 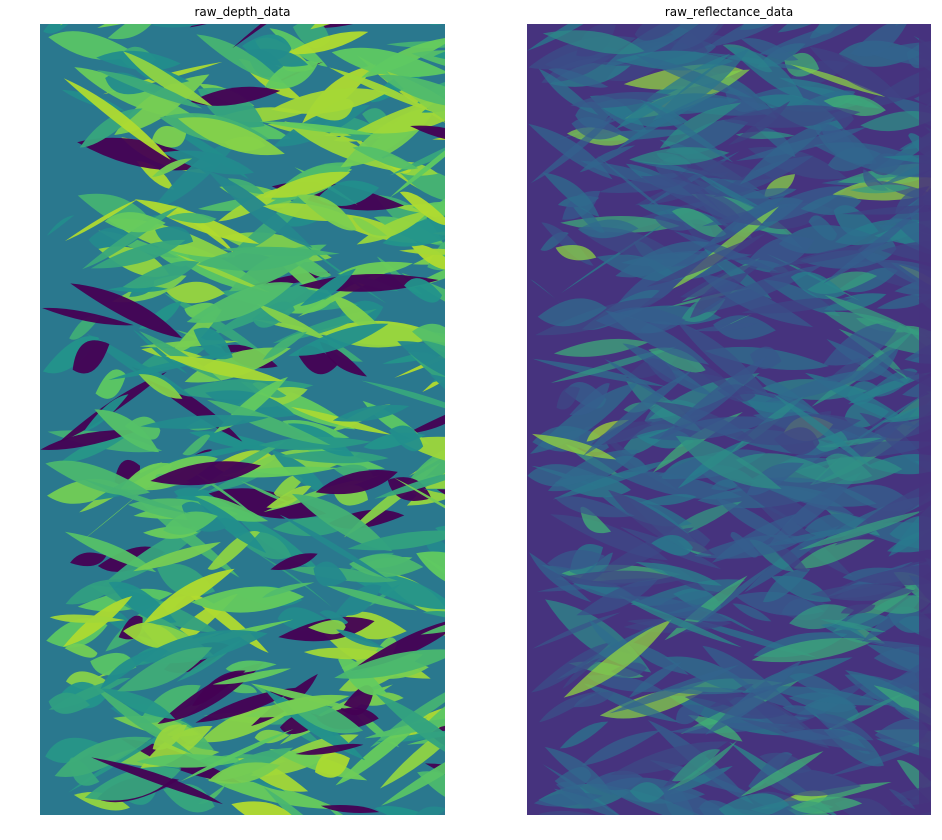 I want to click on image-edge-band, so click(x=925, y=419).